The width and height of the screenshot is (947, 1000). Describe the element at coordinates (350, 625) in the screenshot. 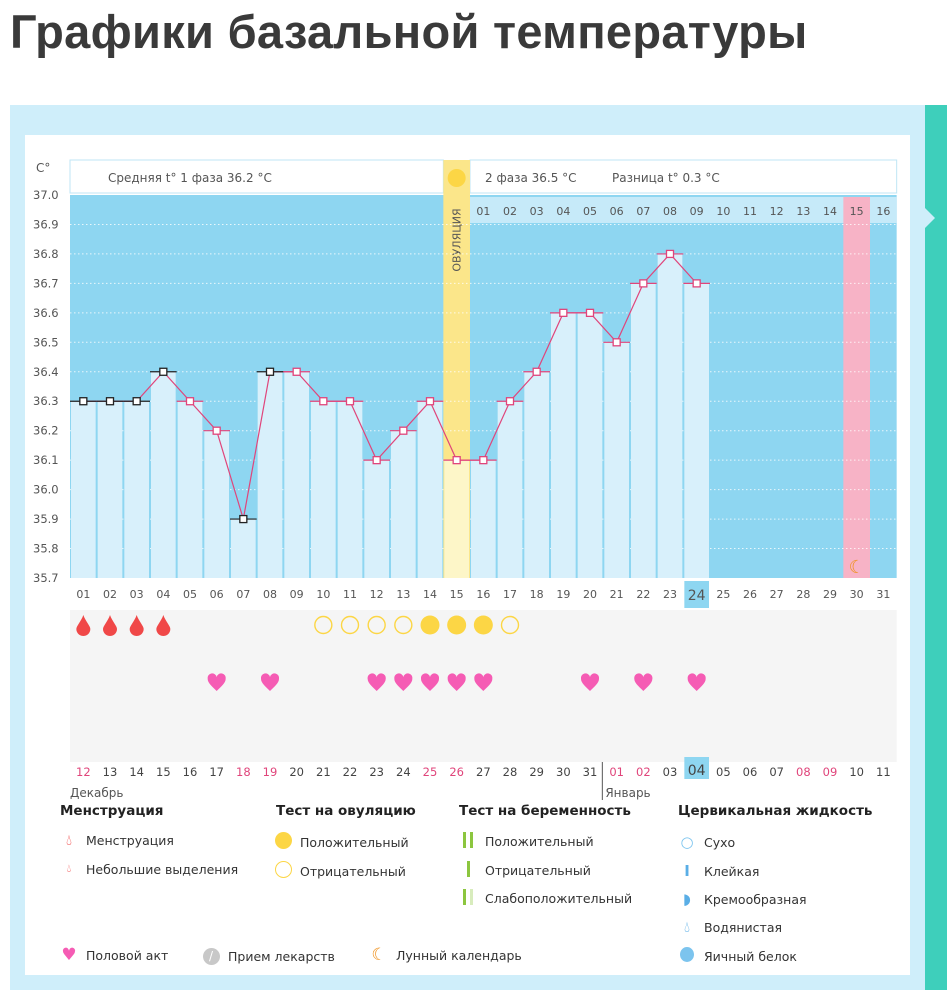

I see `ovulation-test-negative-icon` at that location.